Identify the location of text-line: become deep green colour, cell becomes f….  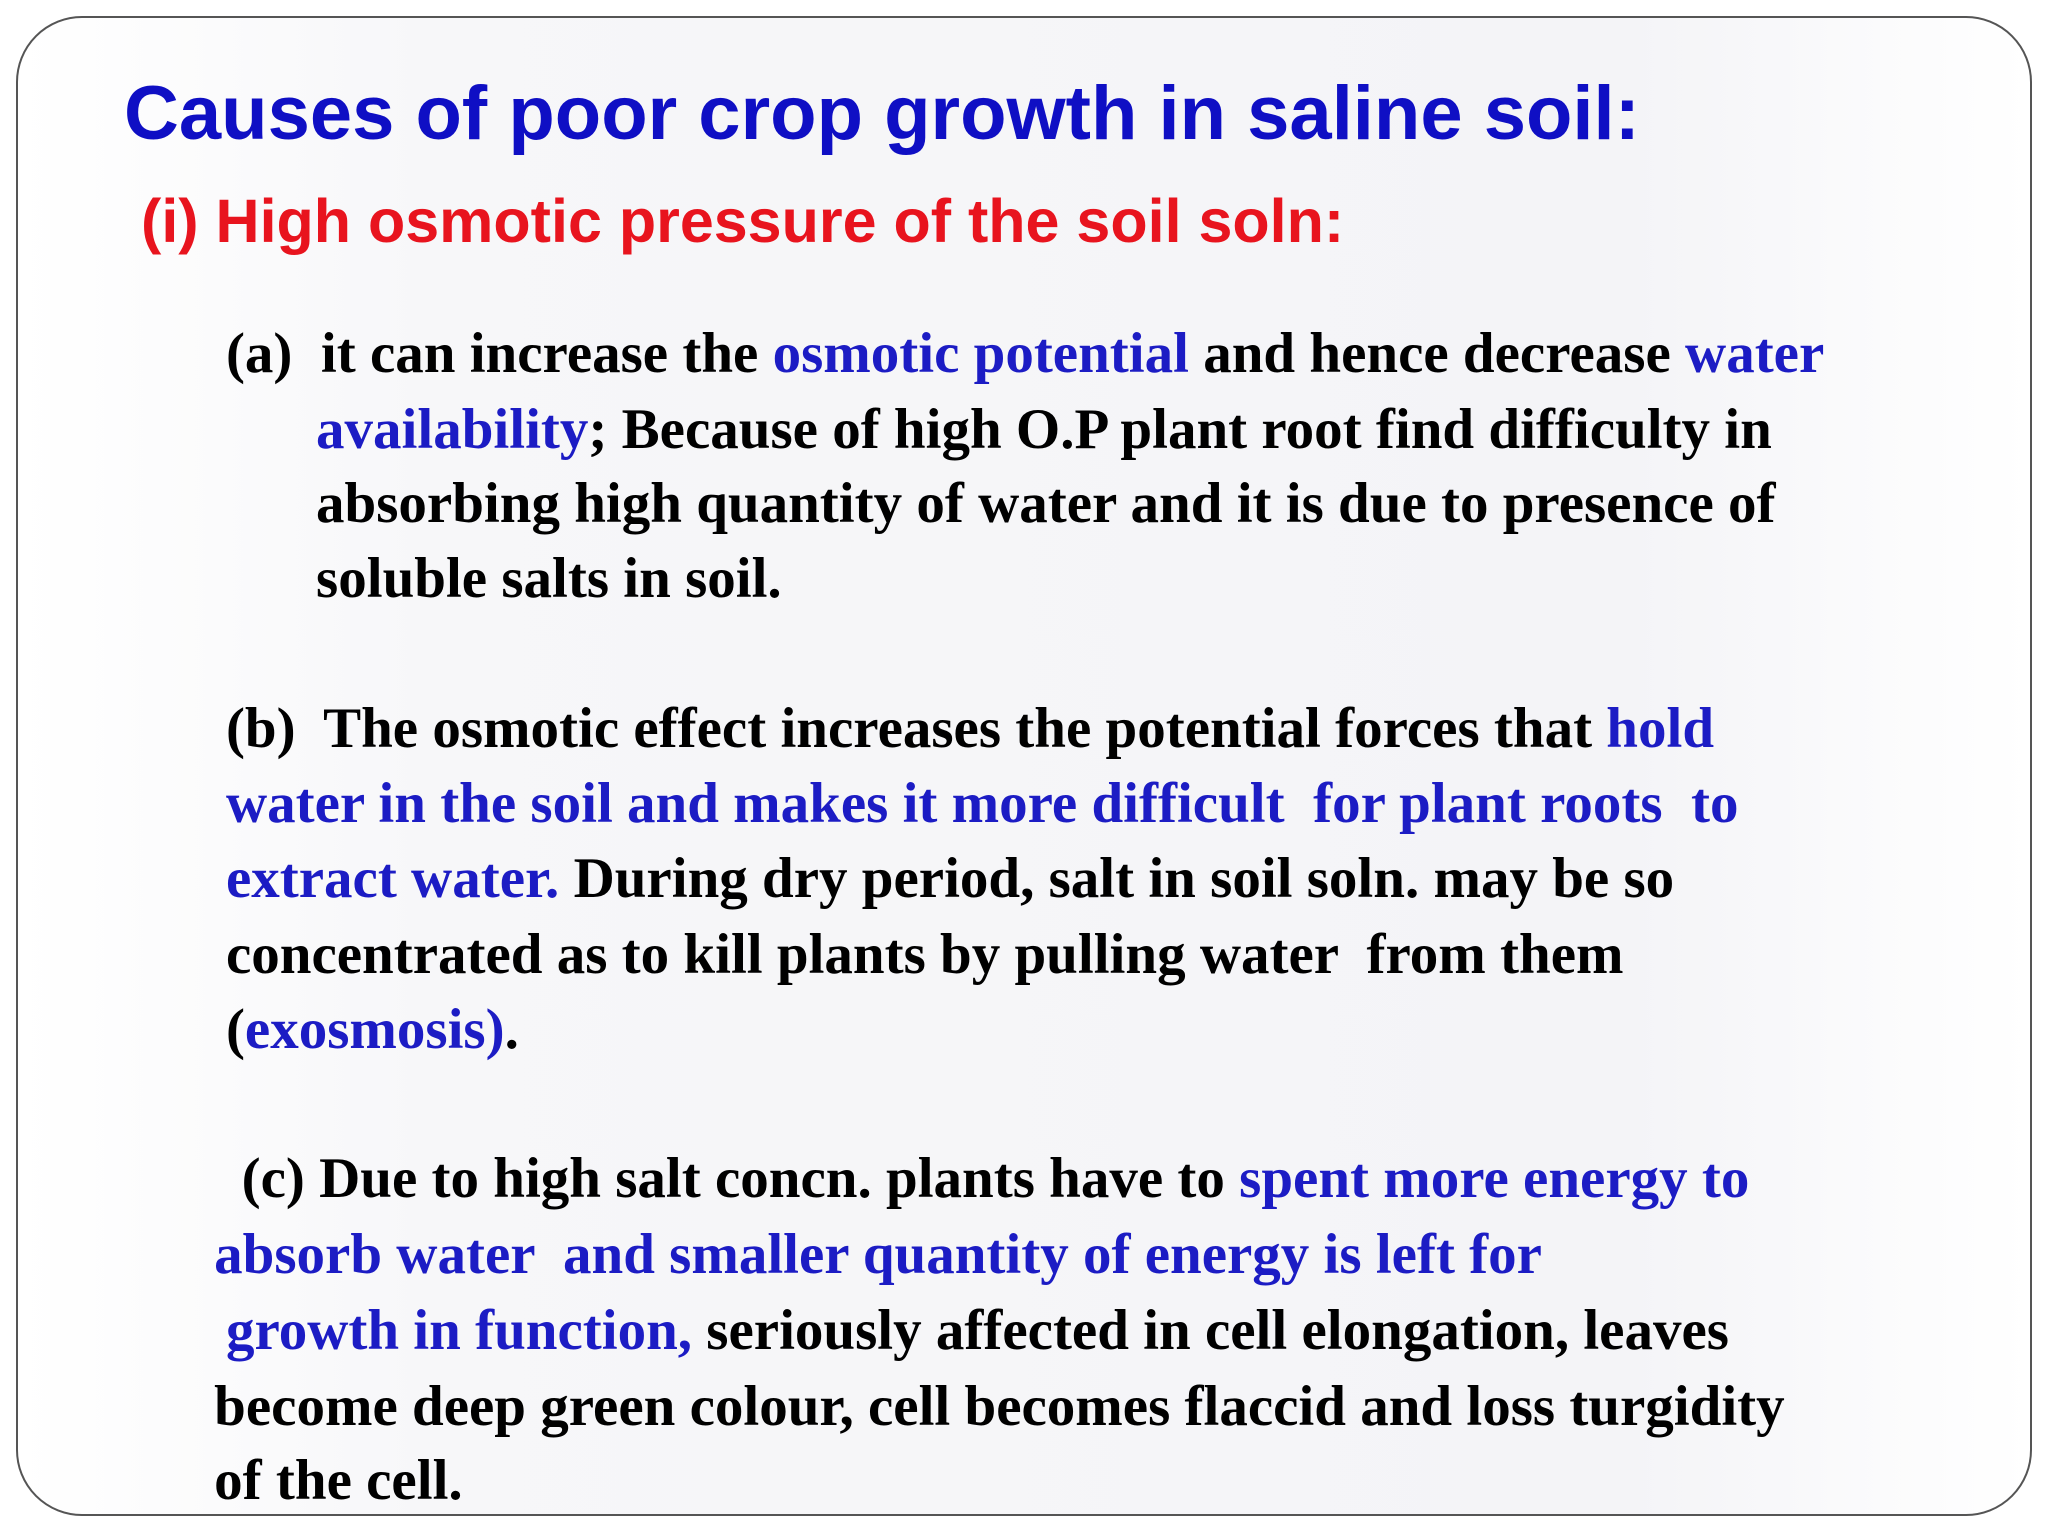
(999, 1407).